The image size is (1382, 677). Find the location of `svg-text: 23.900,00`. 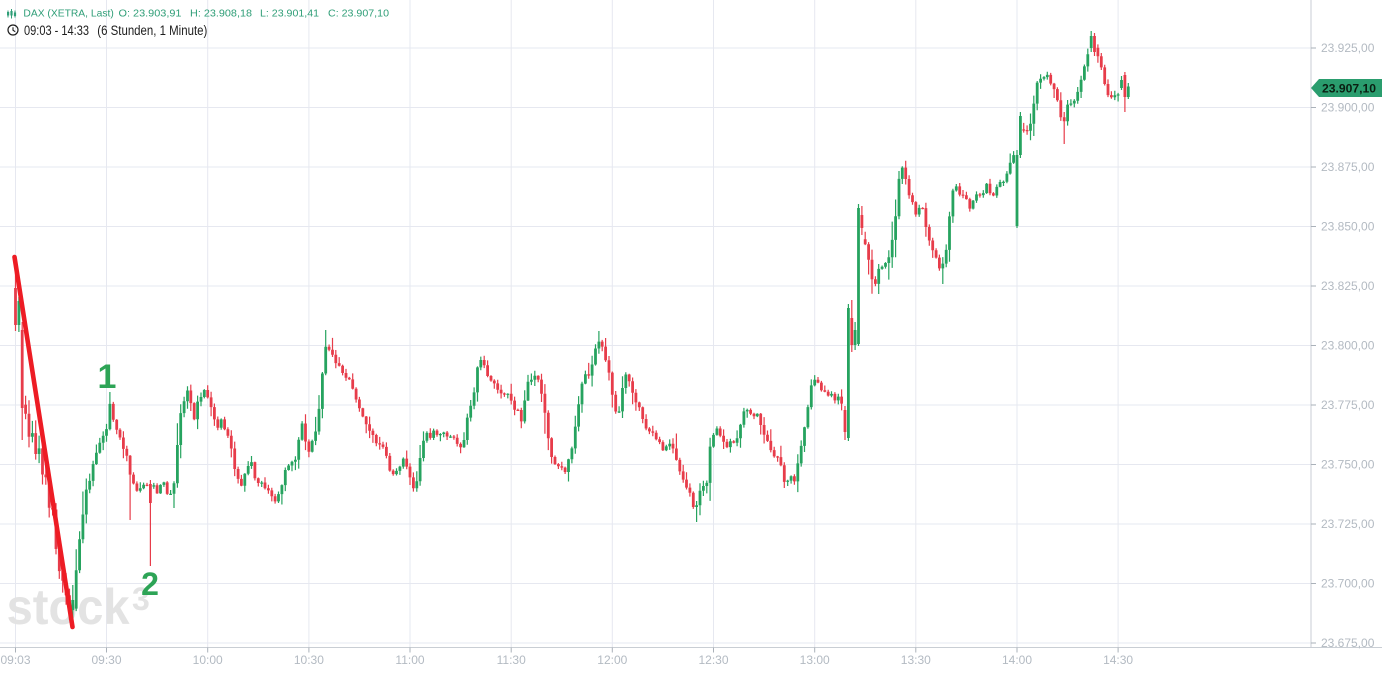

svg-text: 23.900,00 is located at coordinates (1348, 108).